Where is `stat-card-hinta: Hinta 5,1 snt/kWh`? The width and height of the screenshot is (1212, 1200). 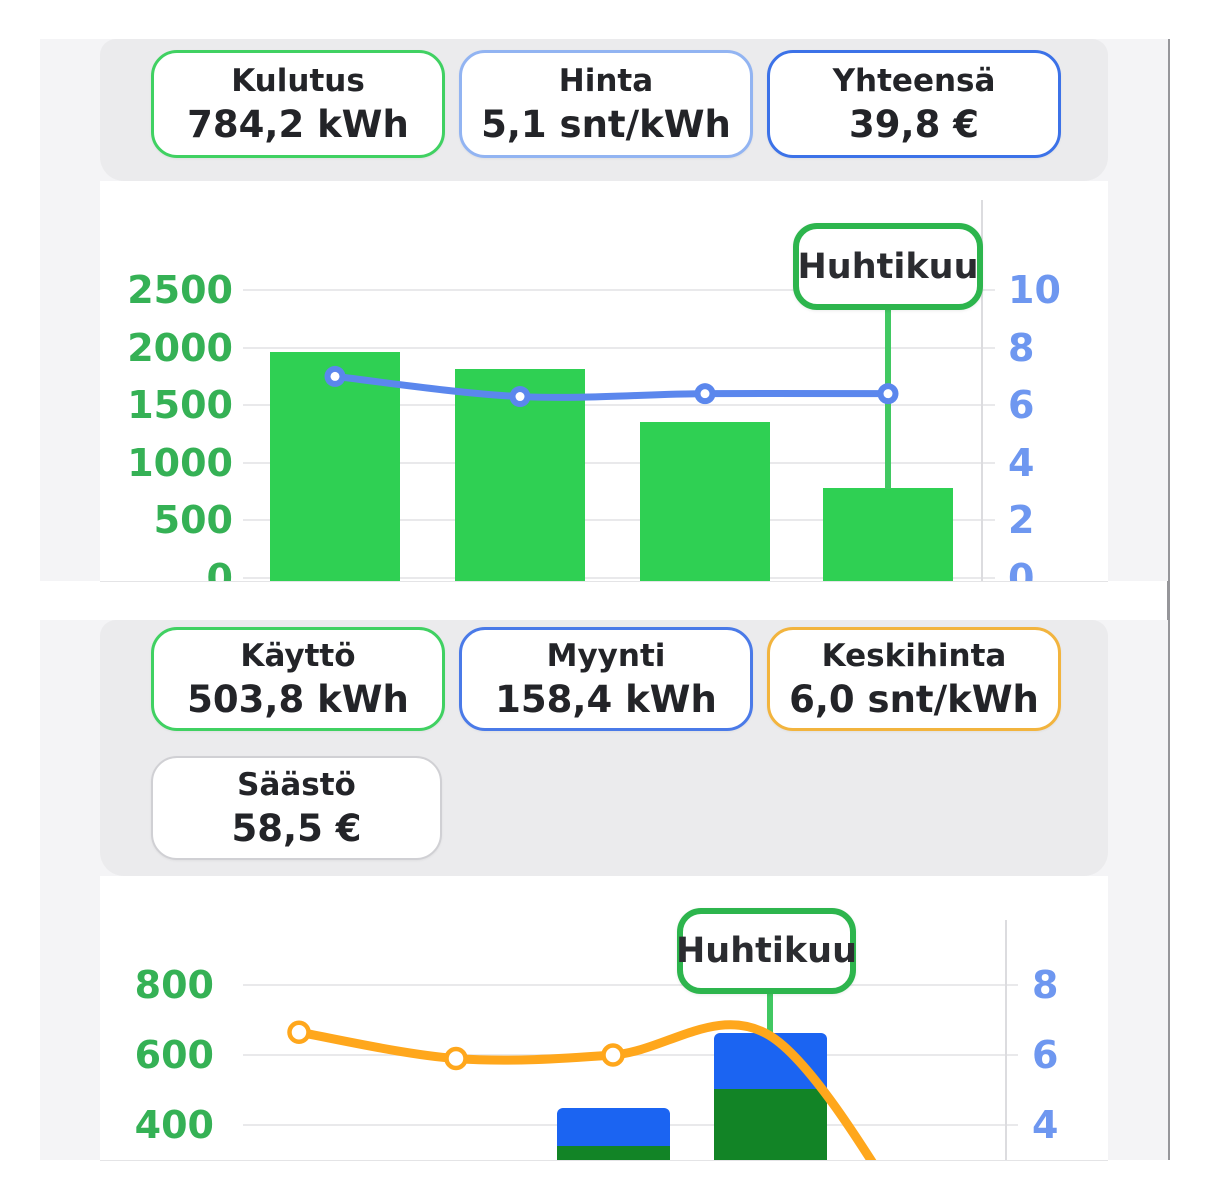
stat-card-hinta: Hinta 5,1 snt/kWh is located at coordinates (606, 104).